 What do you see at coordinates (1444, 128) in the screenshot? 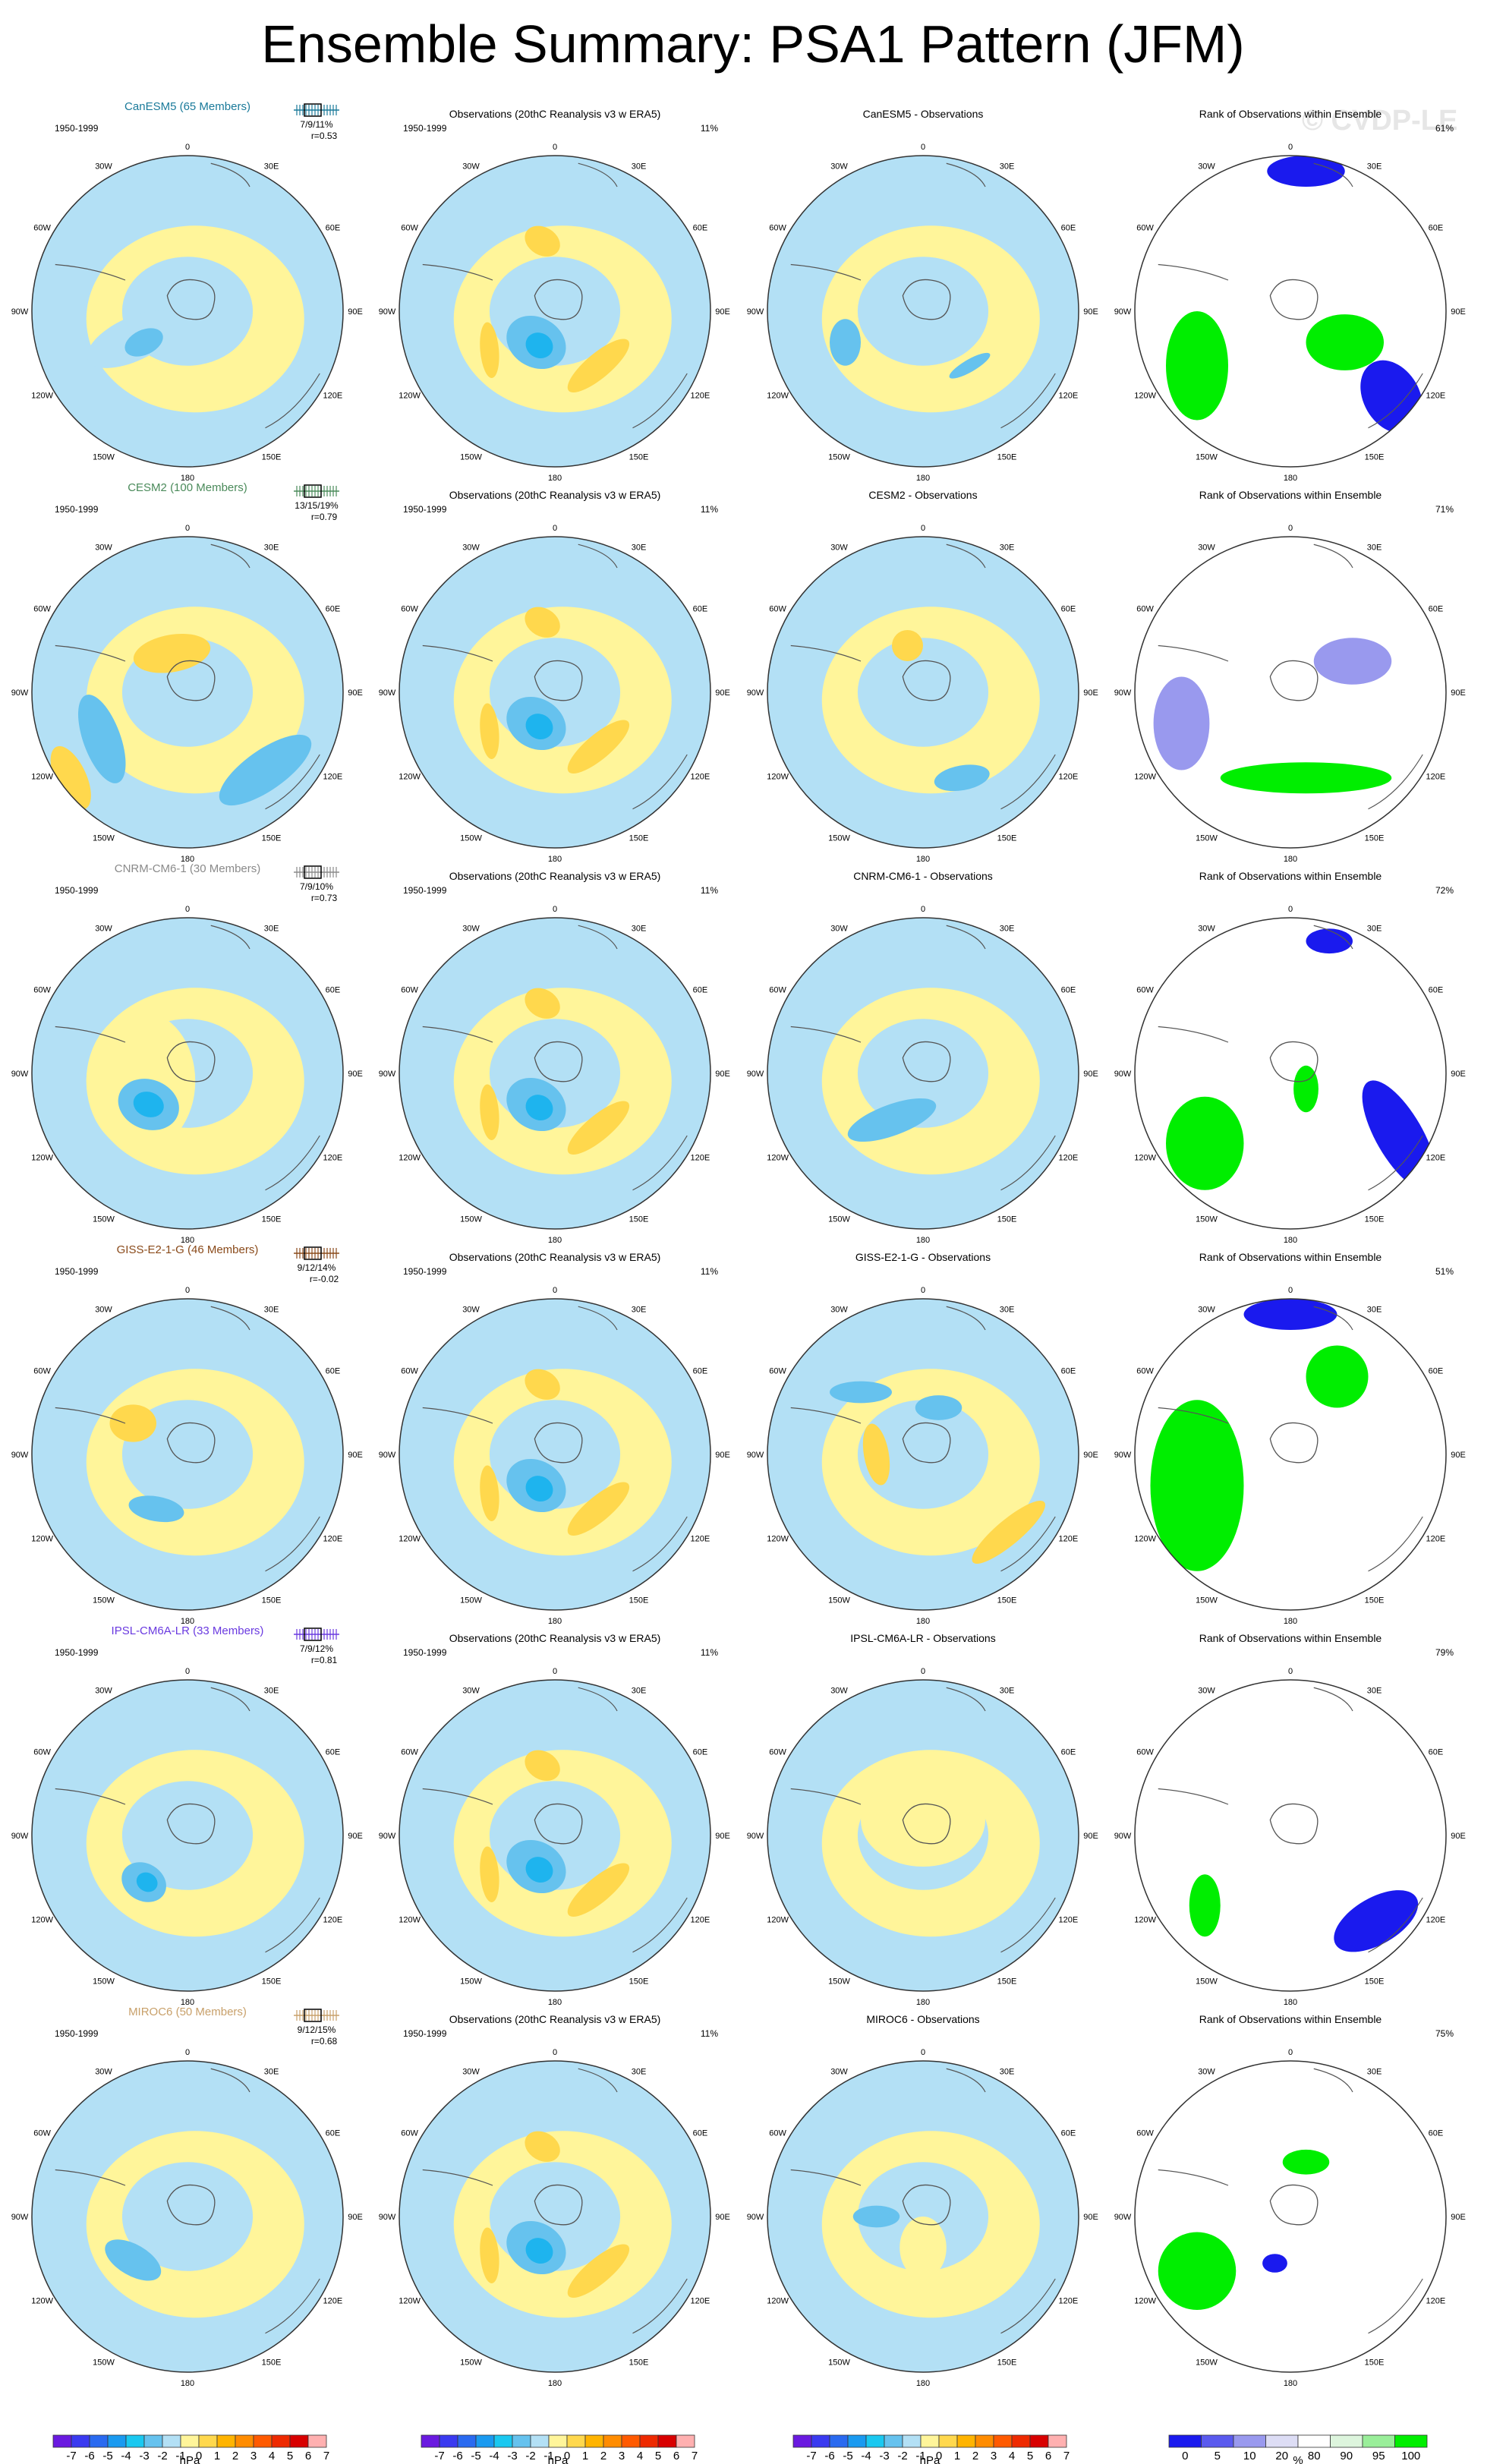
I see `rank-pct-label: 61%` at bounding box center [1444, 128].